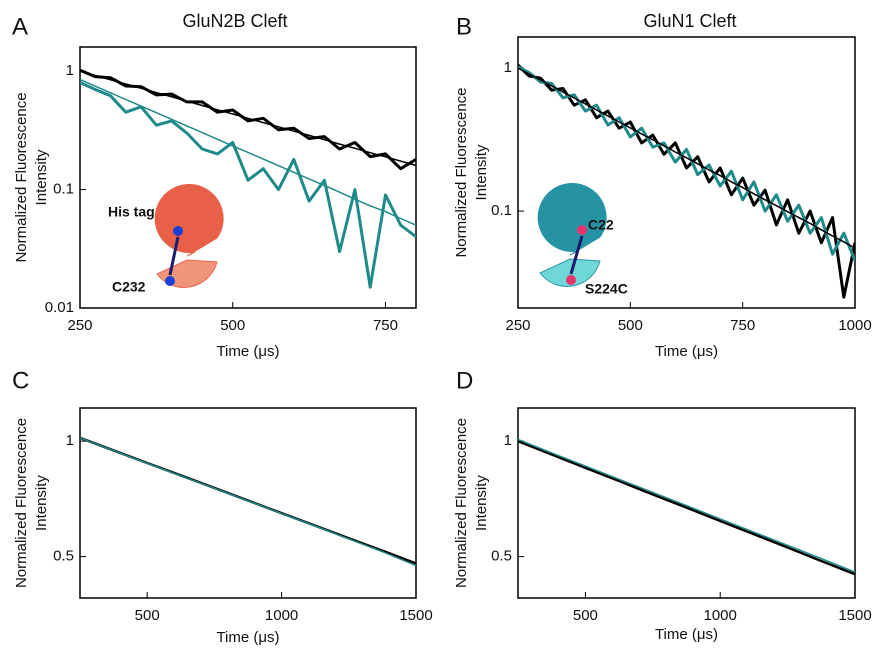  What do you see at coordinates (20, 380) in the screenshot?
I see `panel-letter: C` at bounding box center [20, 380].